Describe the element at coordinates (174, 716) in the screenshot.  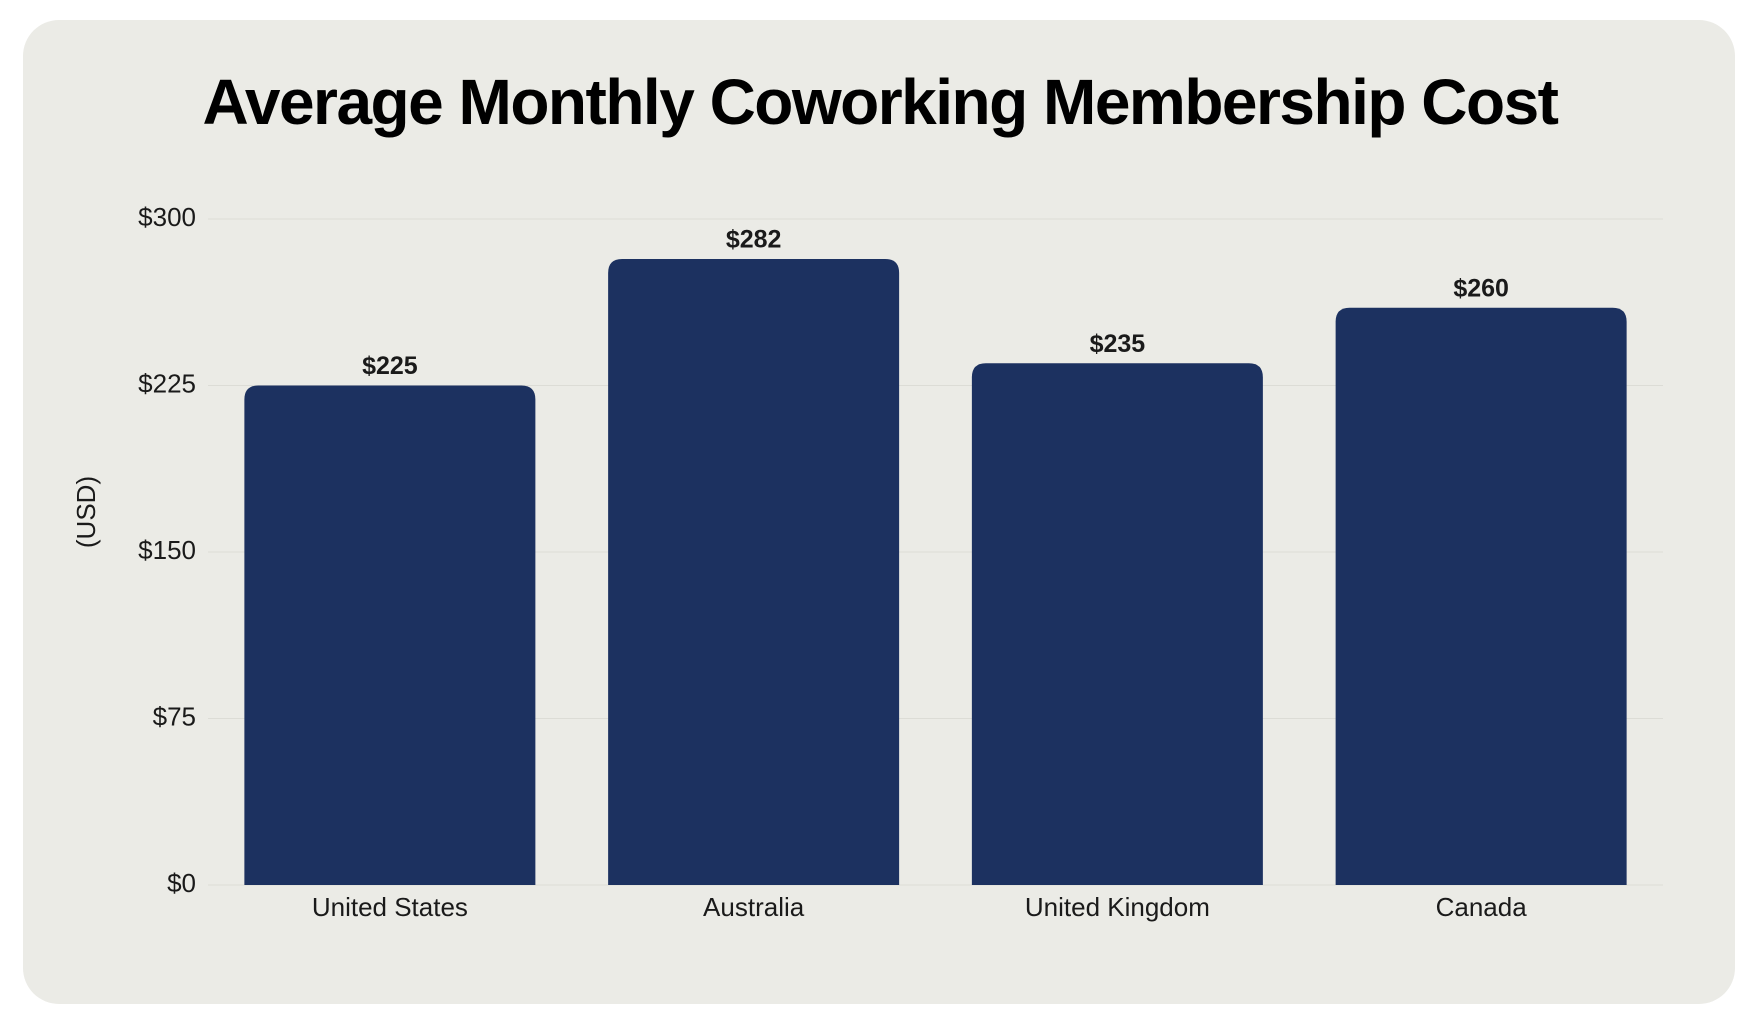
I see `y-tick-label: $75` at that location.